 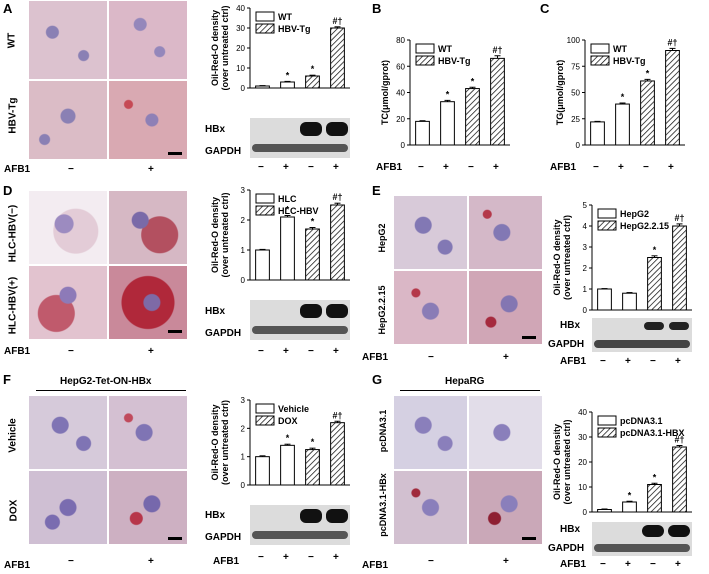 What do you see at coordinates (634, 214) in the screenshot?
I see `legend-label: HepG2` at bounding box center [634, 214].